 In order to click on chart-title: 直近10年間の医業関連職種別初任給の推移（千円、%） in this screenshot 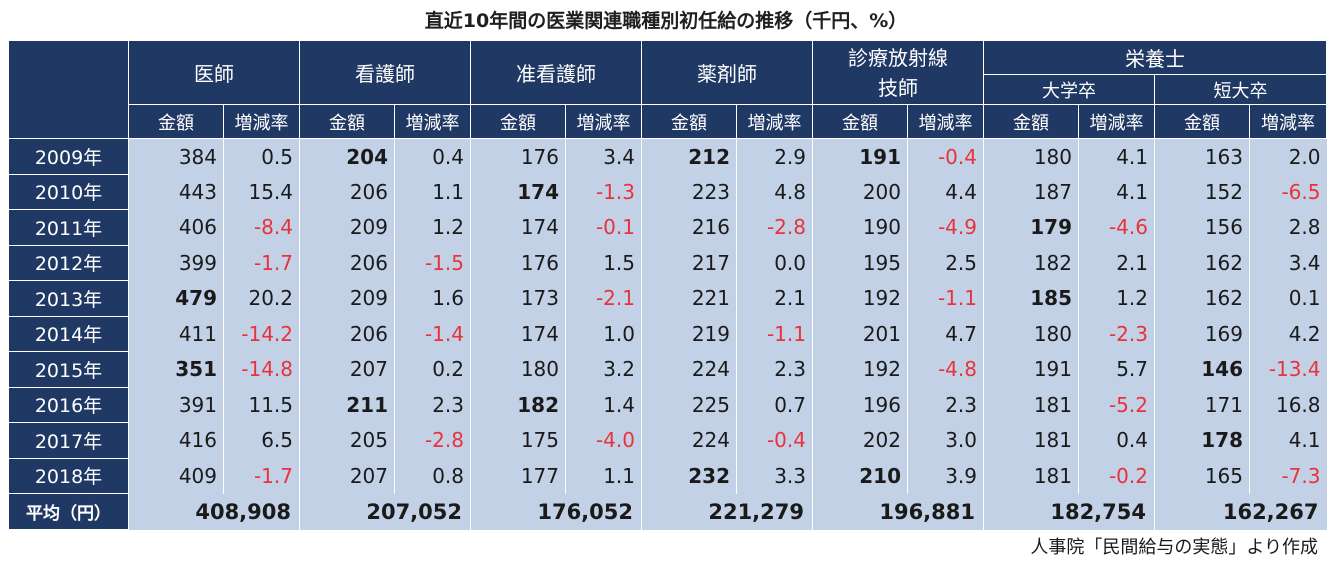, I will do `click(666, 21)`.